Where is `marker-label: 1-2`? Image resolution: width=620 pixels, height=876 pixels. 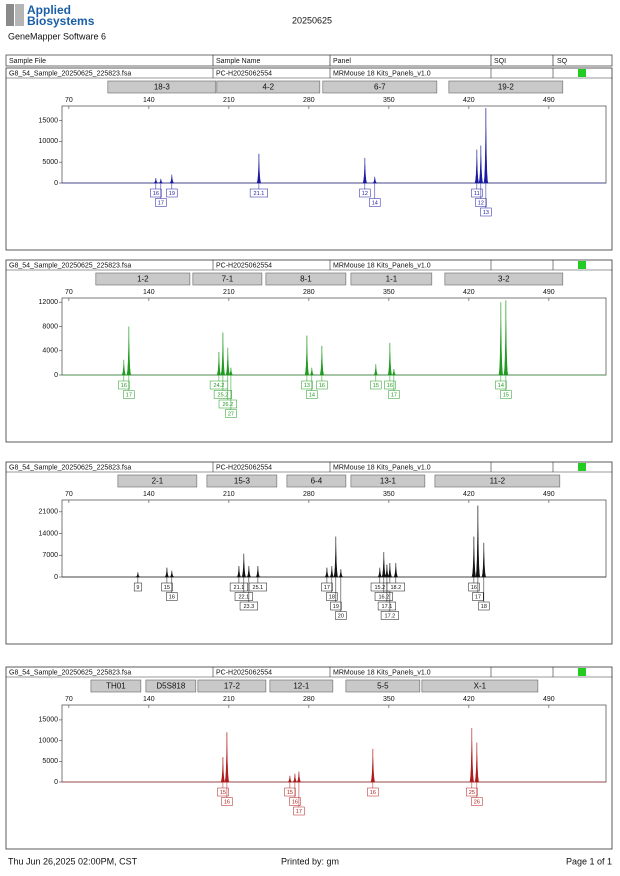
marker-label: 1-2 is located at coordinates (143, 279).